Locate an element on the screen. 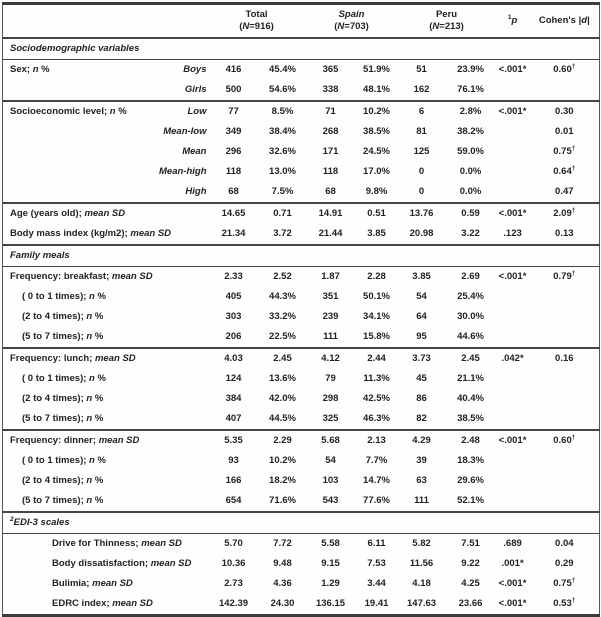  cell-value: 298 is located at coordinates (330, 398).